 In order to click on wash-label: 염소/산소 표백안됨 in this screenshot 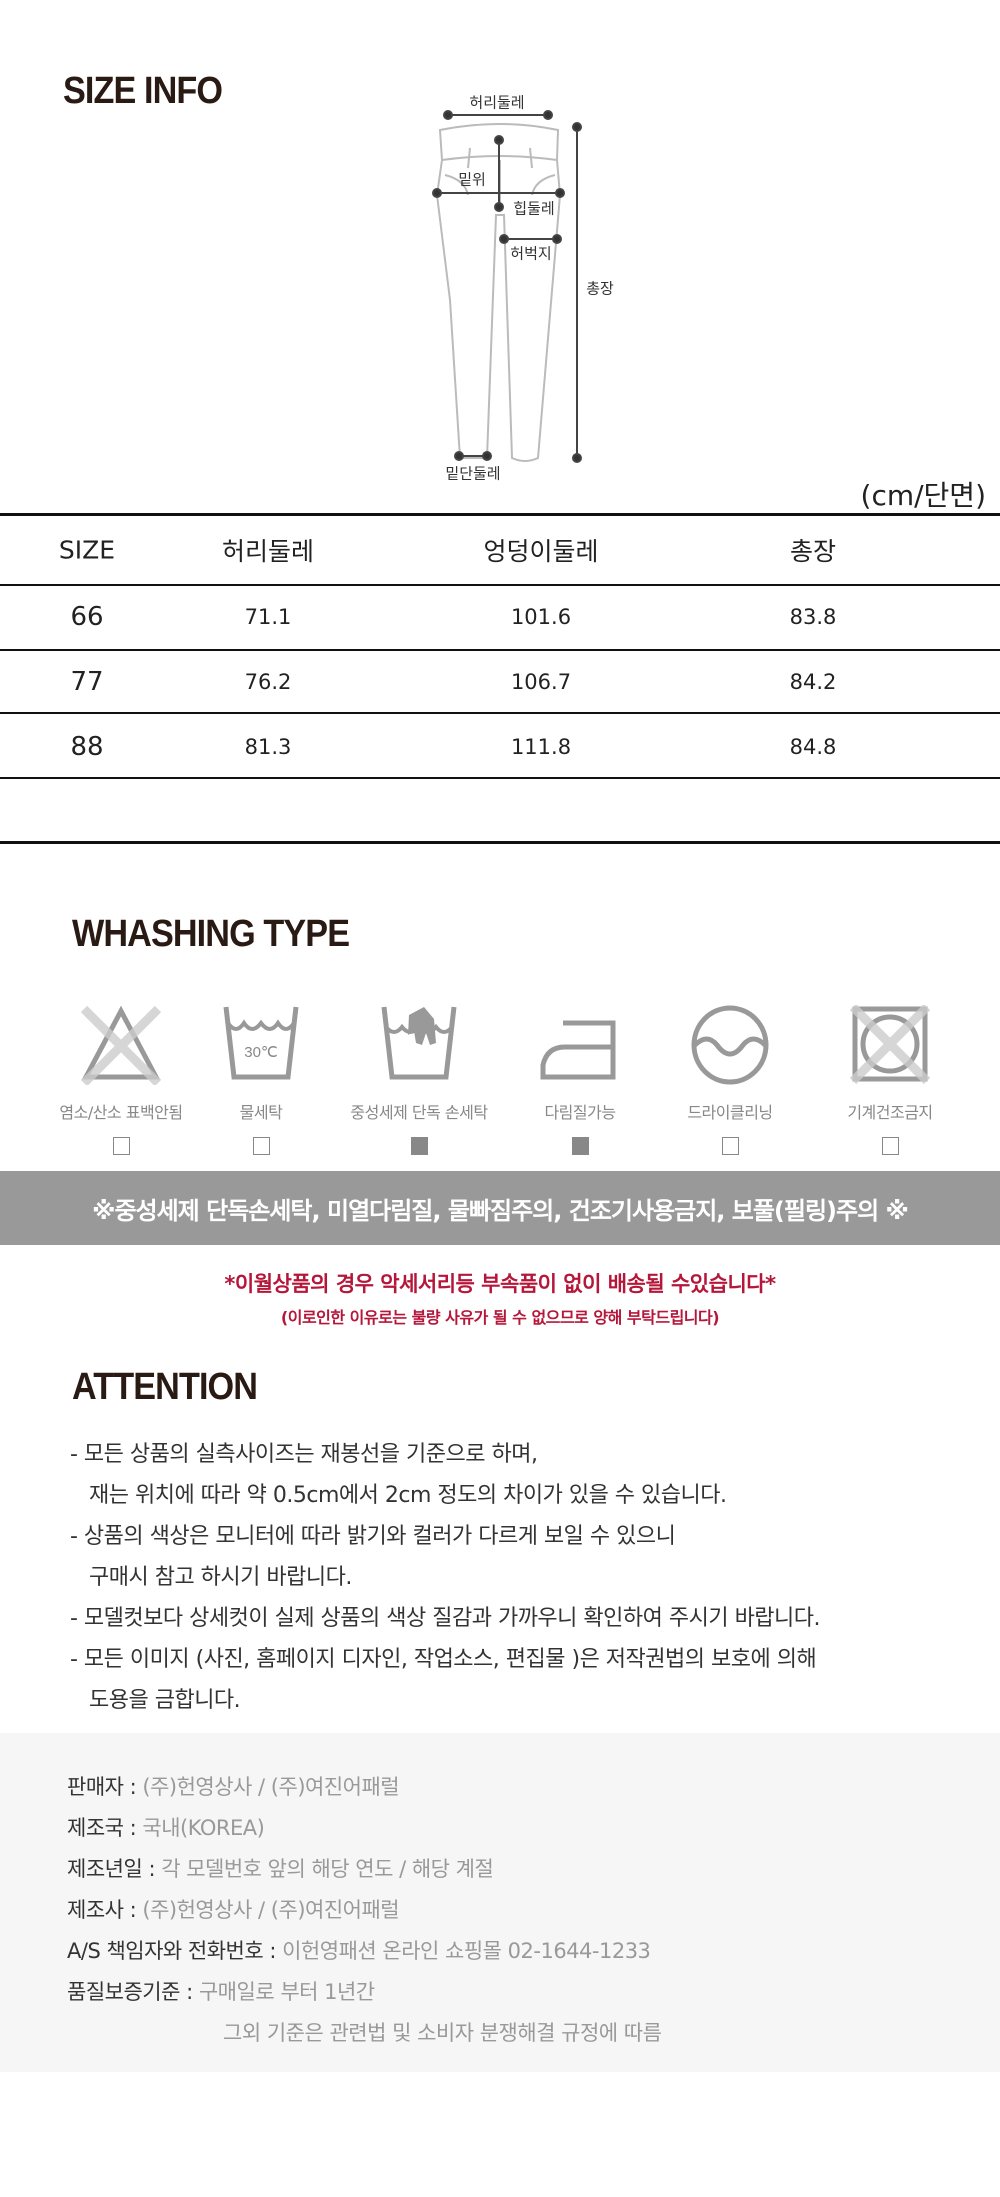, I will do `click(121, 1112)`.